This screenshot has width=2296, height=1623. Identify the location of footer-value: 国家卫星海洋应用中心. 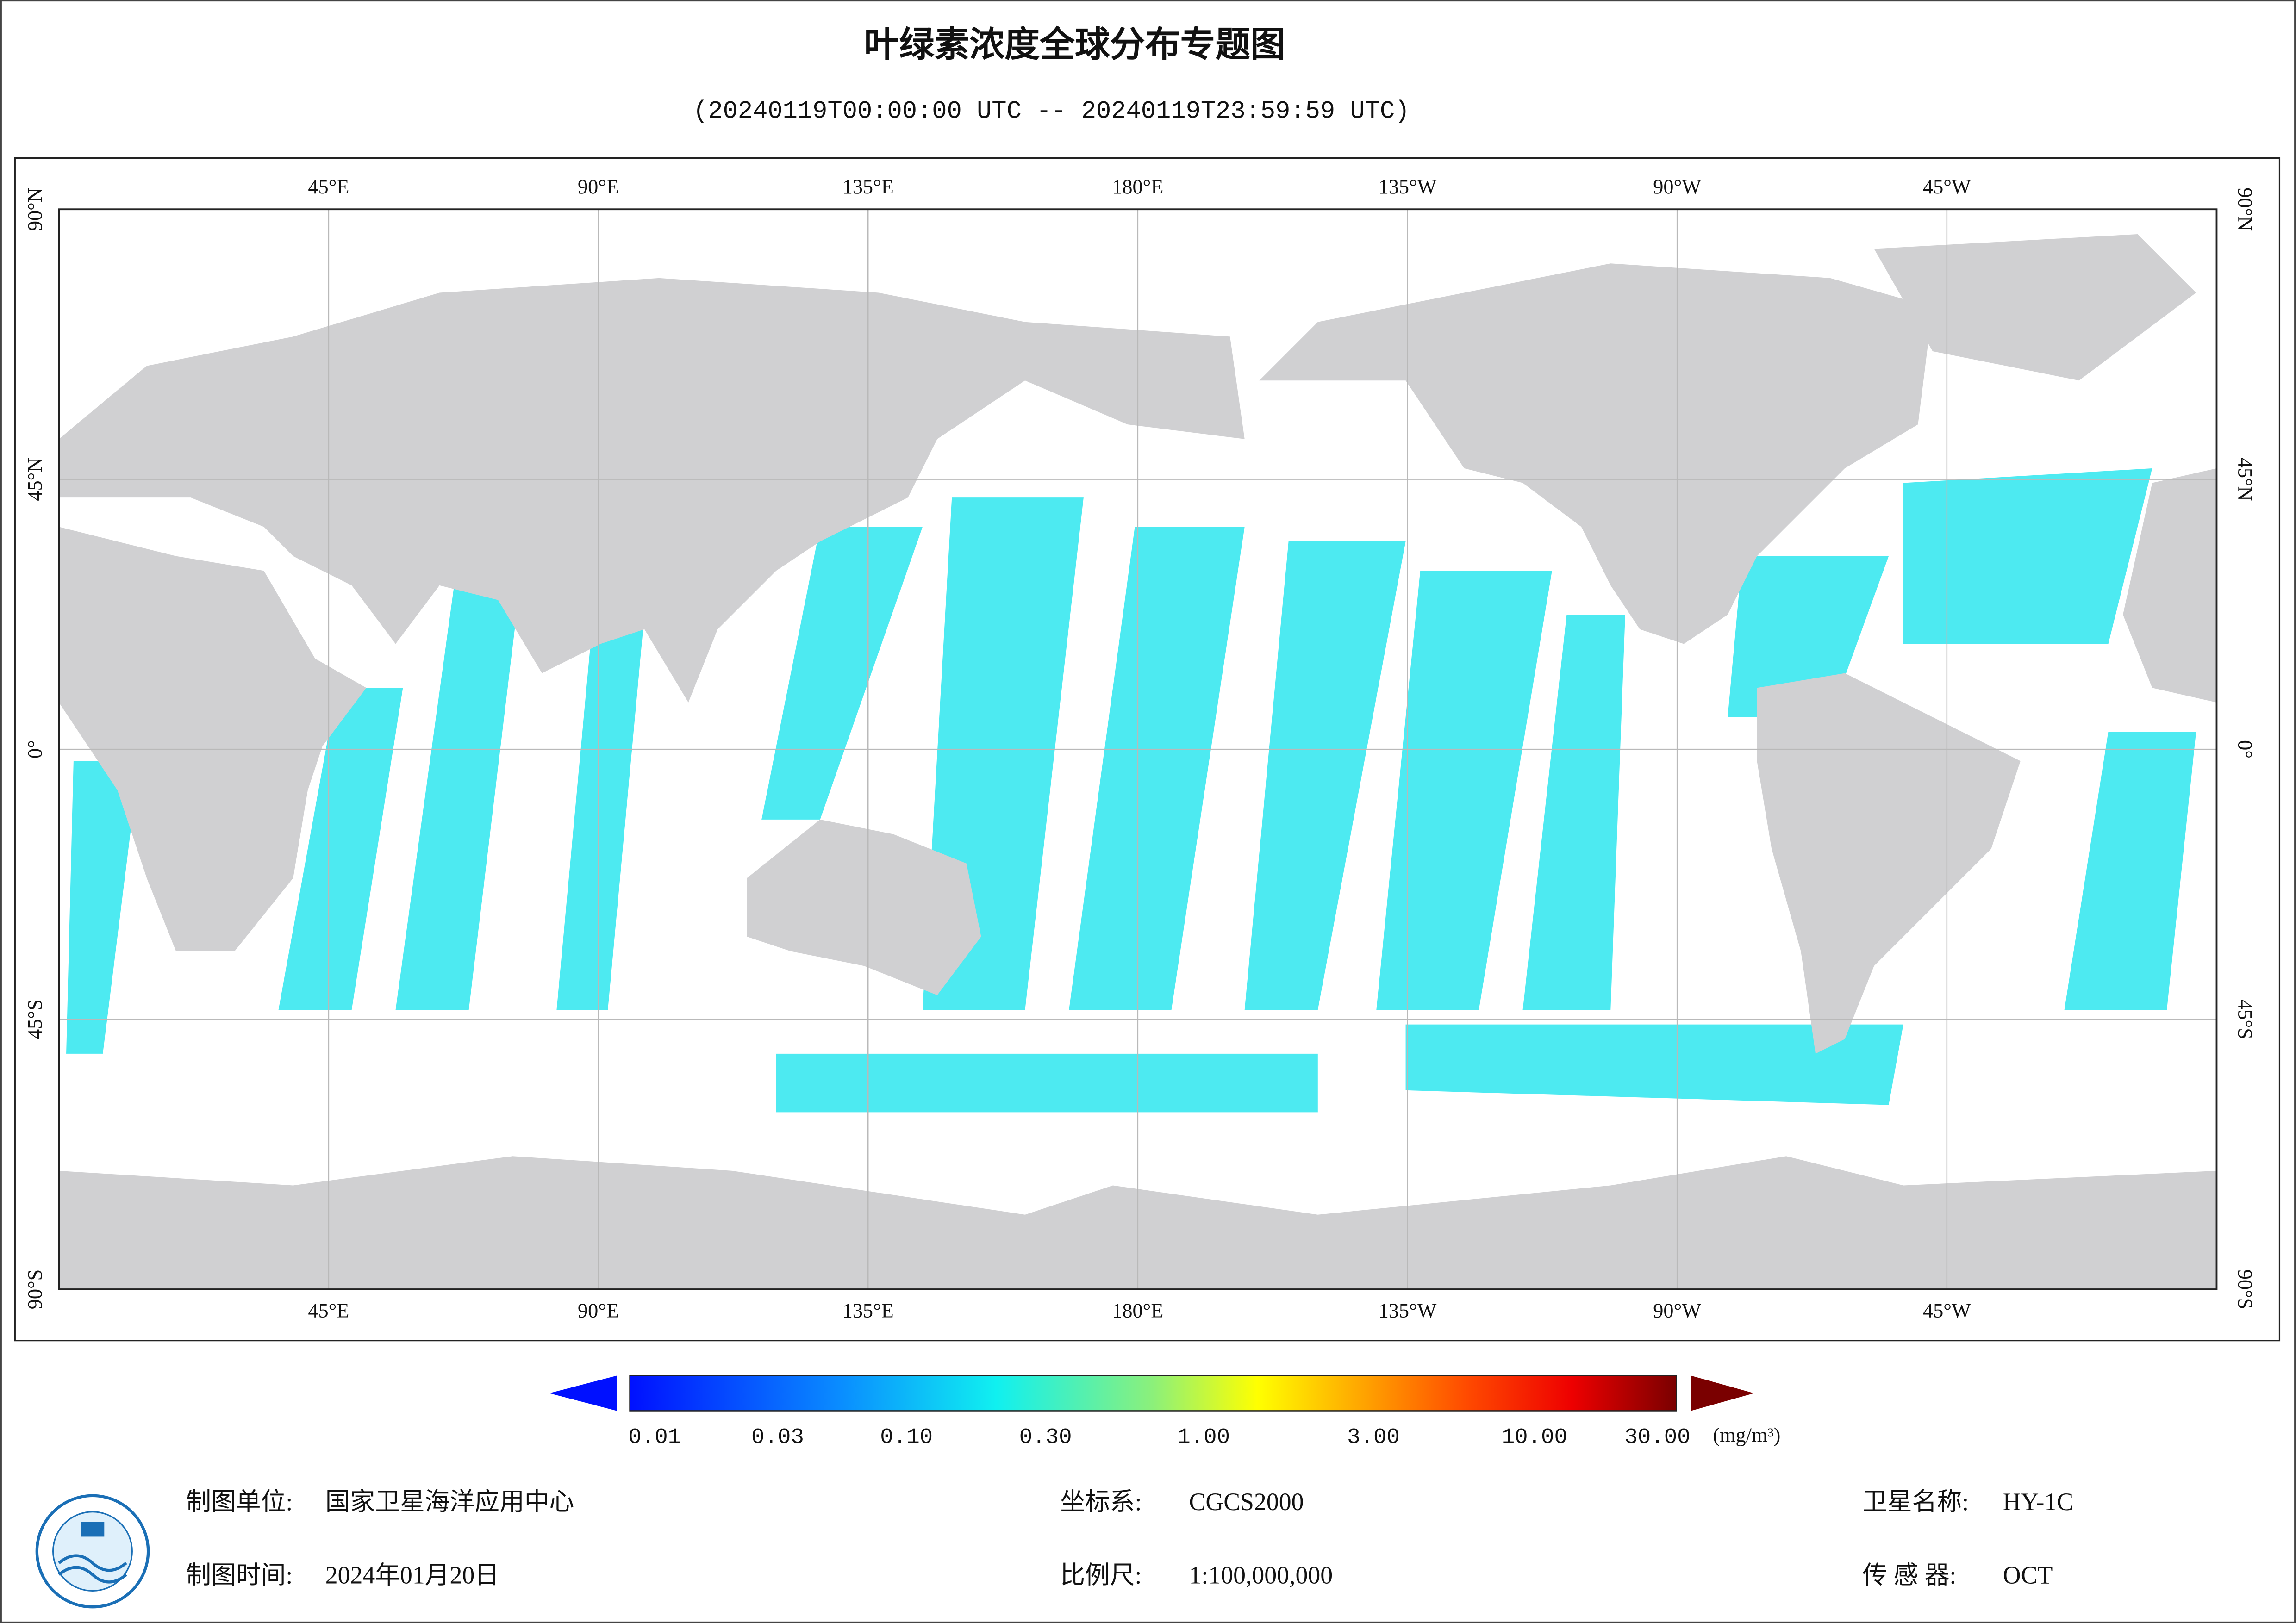
(449, 1502).